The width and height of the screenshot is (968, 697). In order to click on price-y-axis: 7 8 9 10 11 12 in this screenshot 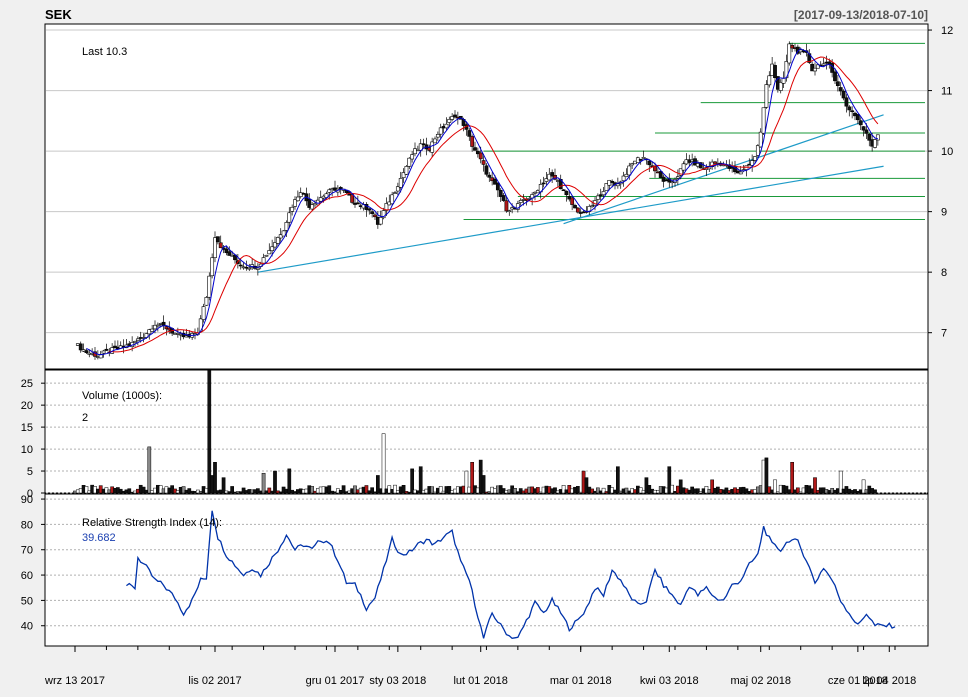, I will do `click(940, 182)`.